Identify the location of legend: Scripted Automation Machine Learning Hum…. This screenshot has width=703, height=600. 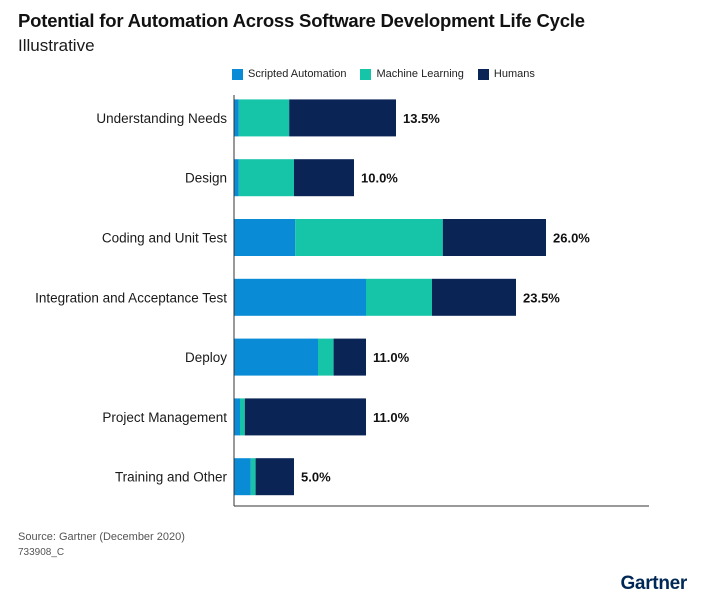
(390, 74).